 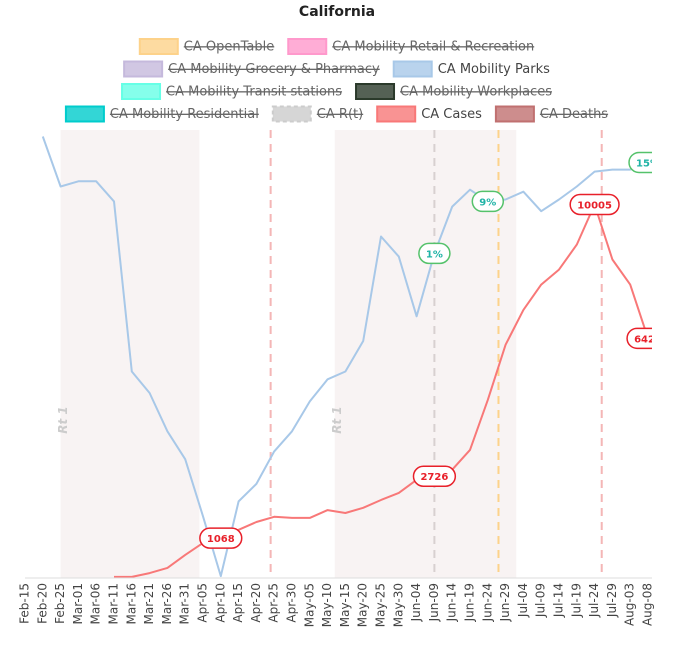 I want to click on legend-label: CA Deaths, so click(x=574, y=114).